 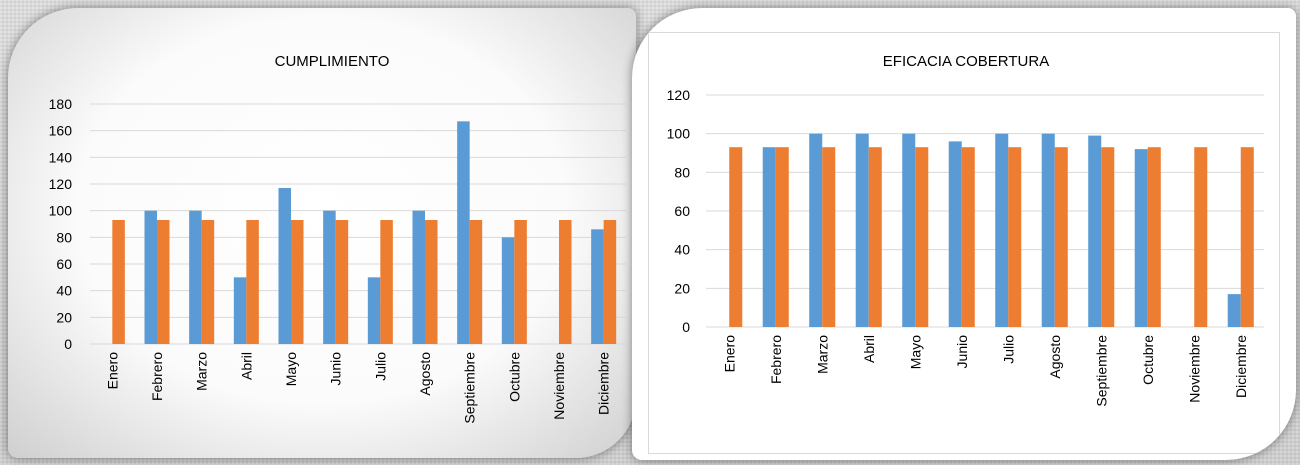 I want to click on chart-title: CUMPLIMIENTO, so click(x=332, y=61).